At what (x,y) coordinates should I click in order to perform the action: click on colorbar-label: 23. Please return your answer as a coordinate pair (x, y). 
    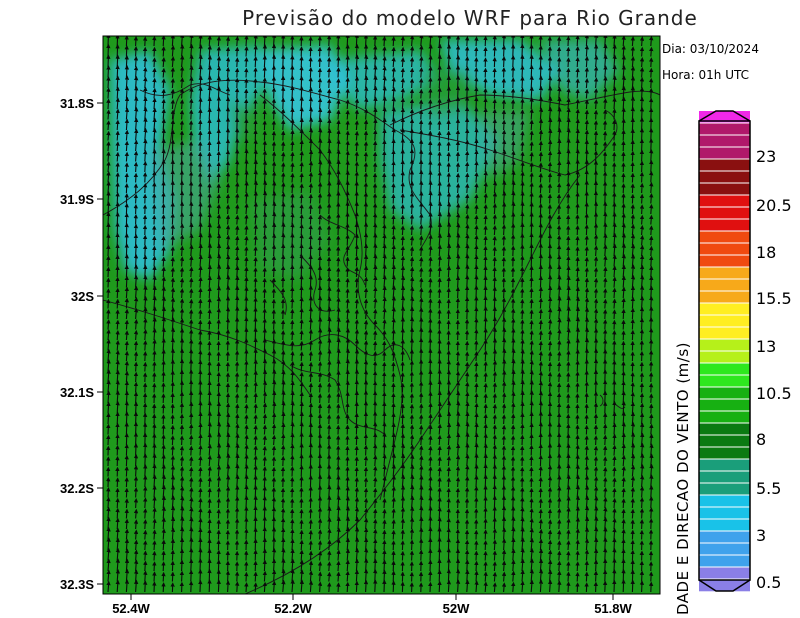
    Looking at the image, I should click on (766, 156).